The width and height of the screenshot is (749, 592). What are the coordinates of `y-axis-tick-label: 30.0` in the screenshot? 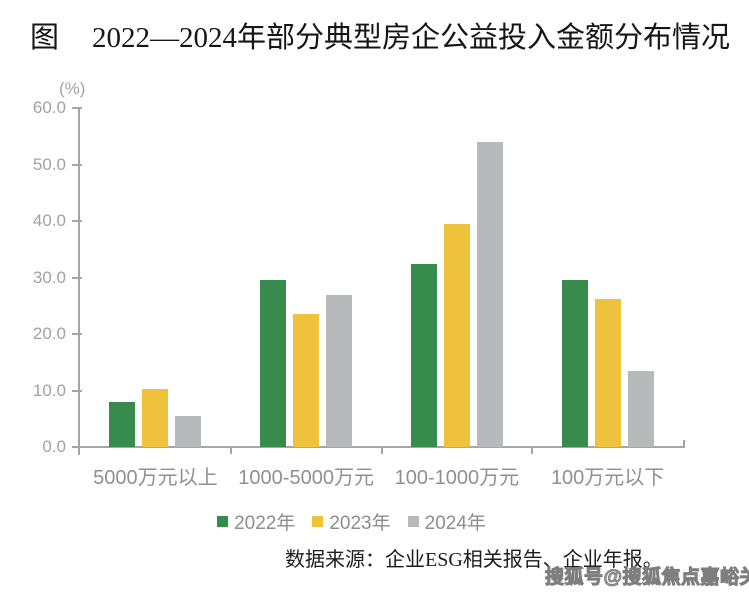 It's located at (49, 277).